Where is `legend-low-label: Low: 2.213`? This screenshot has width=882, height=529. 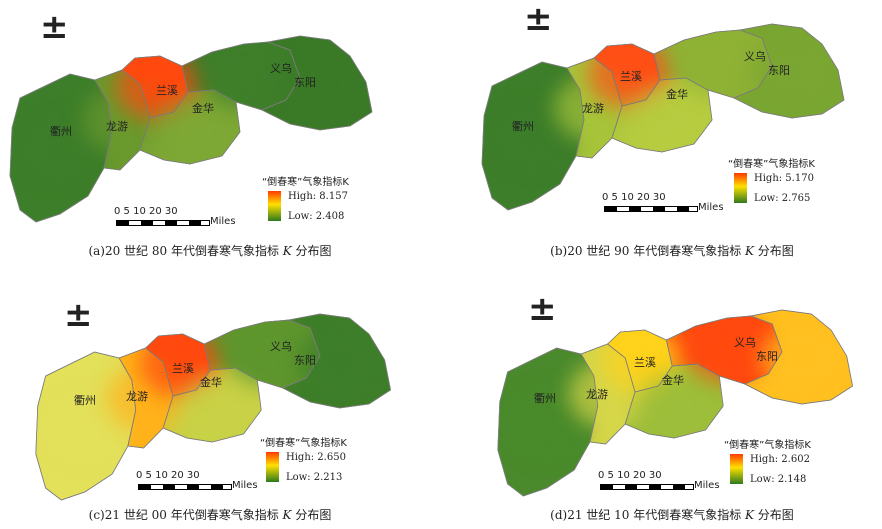 legend-low-label: Low: 2.213 is located at coordinates (314, 477).